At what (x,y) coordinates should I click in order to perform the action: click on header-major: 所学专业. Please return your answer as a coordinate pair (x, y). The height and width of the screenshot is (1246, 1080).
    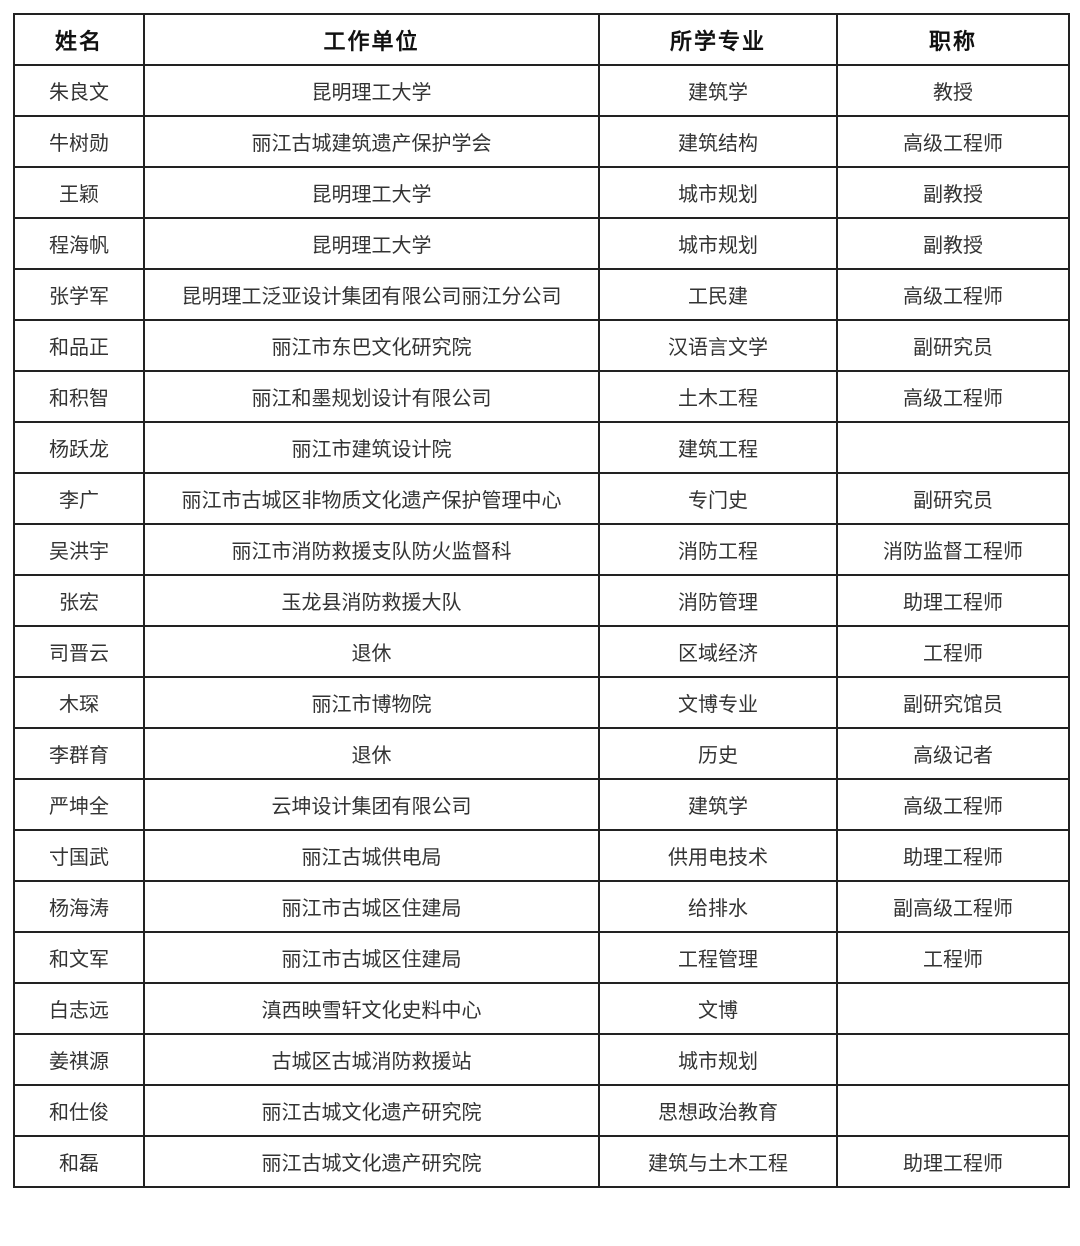
    Looking at the image, I should click on (718, 39).